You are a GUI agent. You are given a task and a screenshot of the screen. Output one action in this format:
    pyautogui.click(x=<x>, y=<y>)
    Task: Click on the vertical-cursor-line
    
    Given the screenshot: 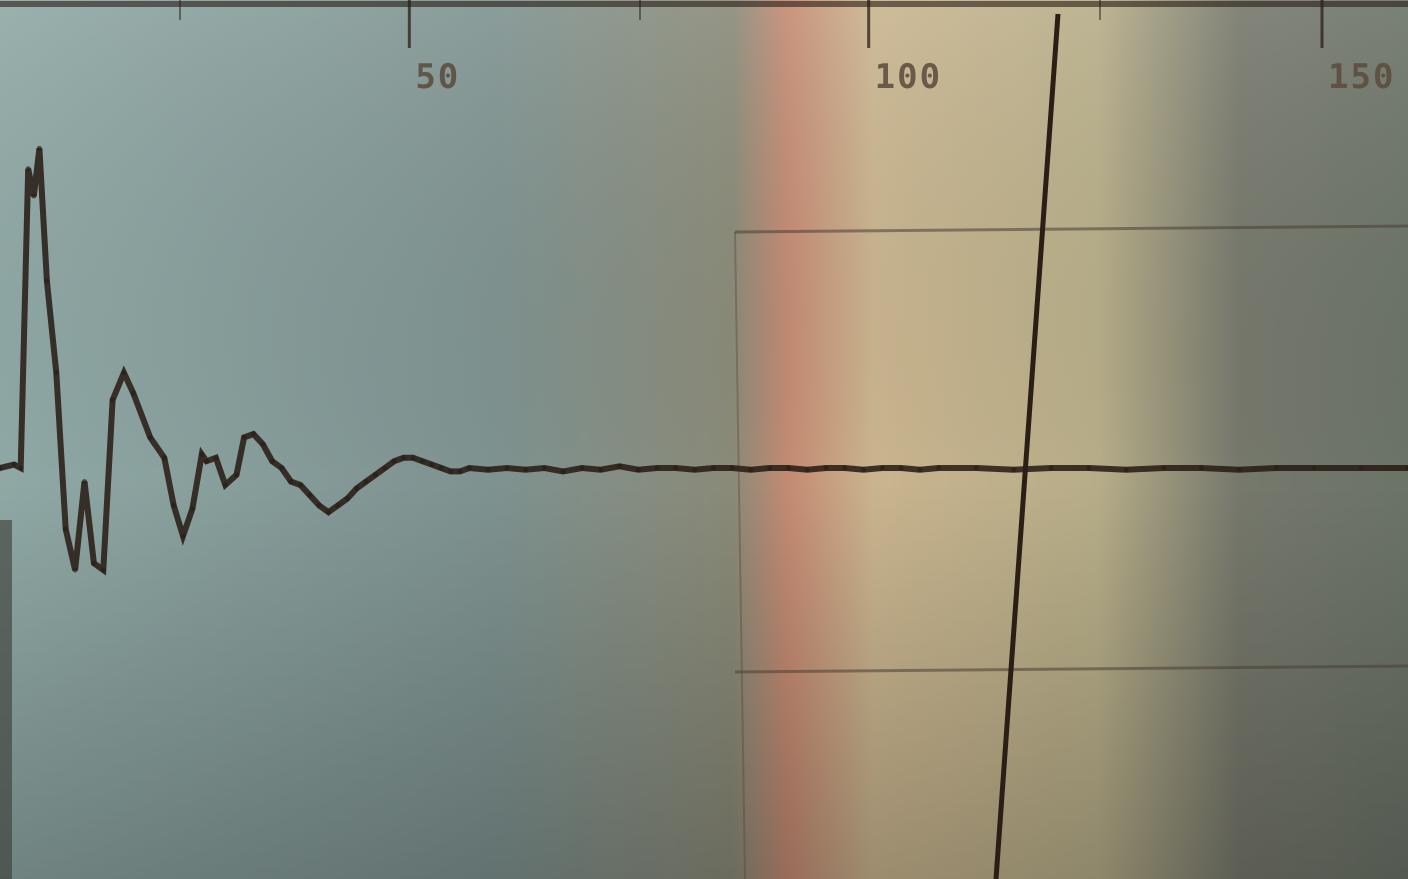 What is the action you would take?
    pyautogui.click(x=1027, y=446)
    